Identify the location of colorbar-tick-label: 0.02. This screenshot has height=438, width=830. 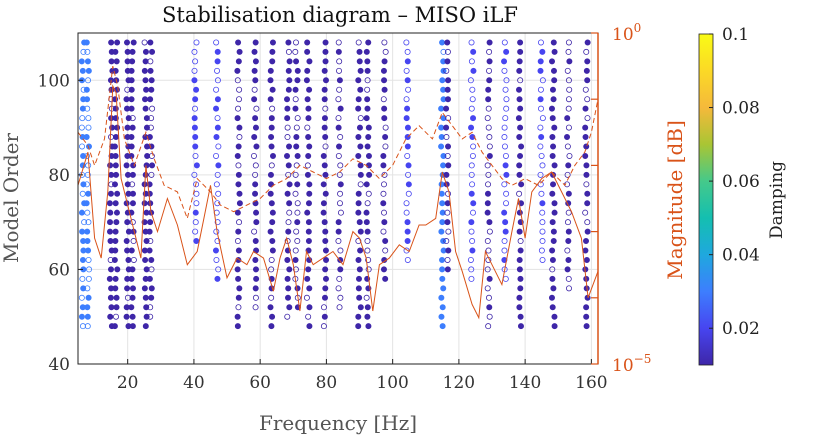
(741, 329).